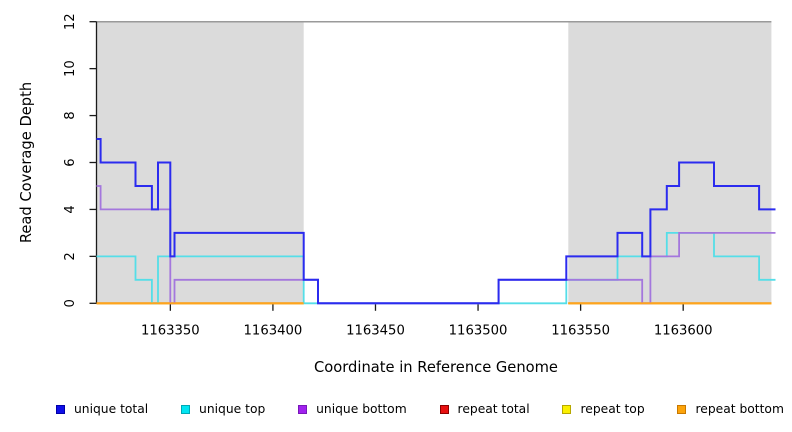  I want to click on legend-label-unique-top: unique top, so click(232, 409).